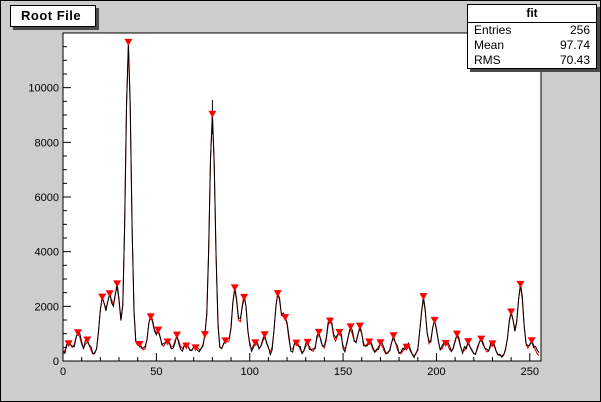  What do you see at coordinates (530, 372) in the screenshot?
I see `x-tick-label: 250` at bounding box center [530, 372].